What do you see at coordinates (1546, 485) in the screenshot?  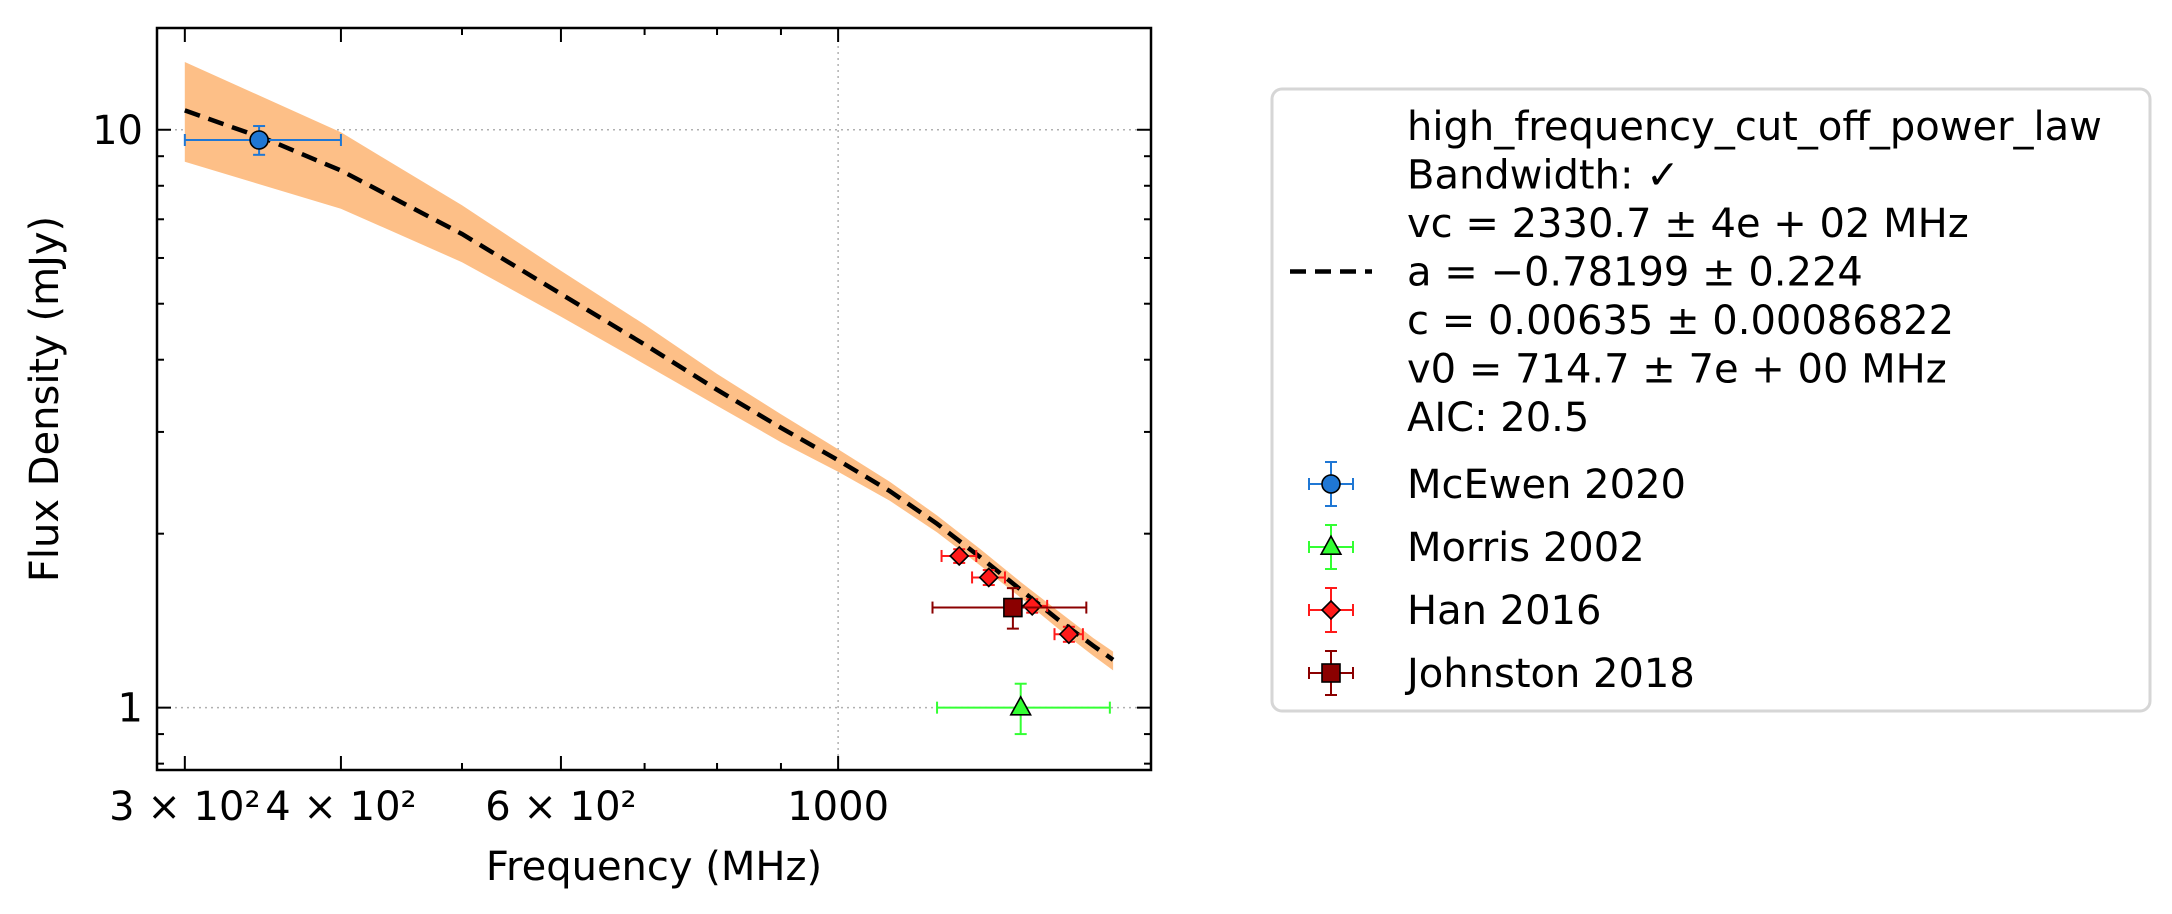 I see `legend-series-label: McEwen 2020` at bounding box center [1546, 485].